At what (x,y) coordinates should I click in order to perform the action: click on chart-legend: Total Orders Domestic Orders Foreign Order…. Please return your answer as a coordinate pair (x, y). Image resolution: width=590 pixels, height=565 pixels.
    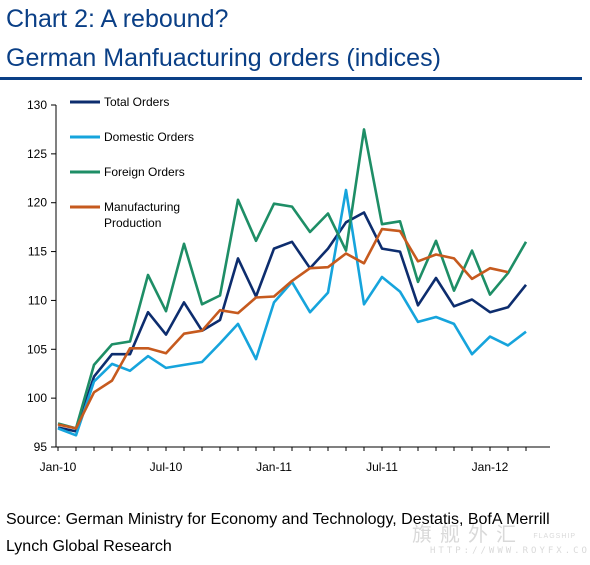
    Looking at the image, I should click on (132, 162).